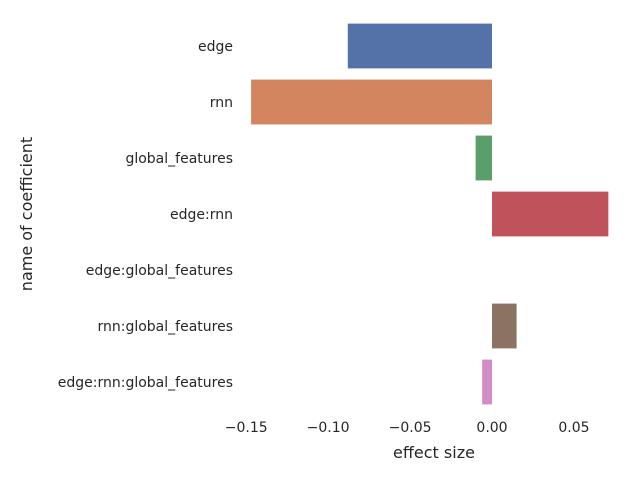 This screenshot has height=480, width=640. I want to click on y-tick-label: edge:rnn:global_features, so click(145, 383).